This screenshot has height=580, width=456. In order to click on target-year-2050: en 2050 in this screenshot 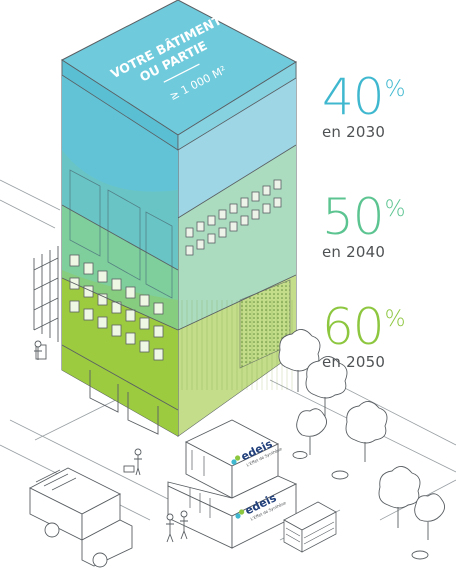, I will do `click(354, 362)`.